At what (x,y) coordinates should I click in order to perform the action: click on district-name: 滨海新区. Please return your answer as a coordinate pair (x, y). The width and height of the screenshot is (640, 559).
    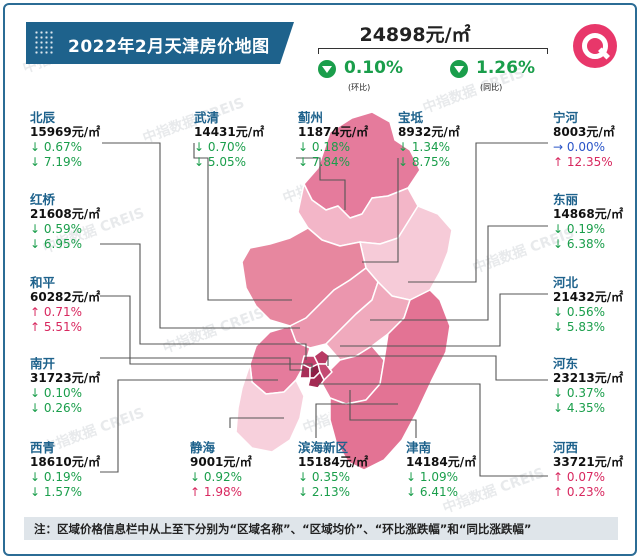
    Looking at the image, I should click on (323, 447).